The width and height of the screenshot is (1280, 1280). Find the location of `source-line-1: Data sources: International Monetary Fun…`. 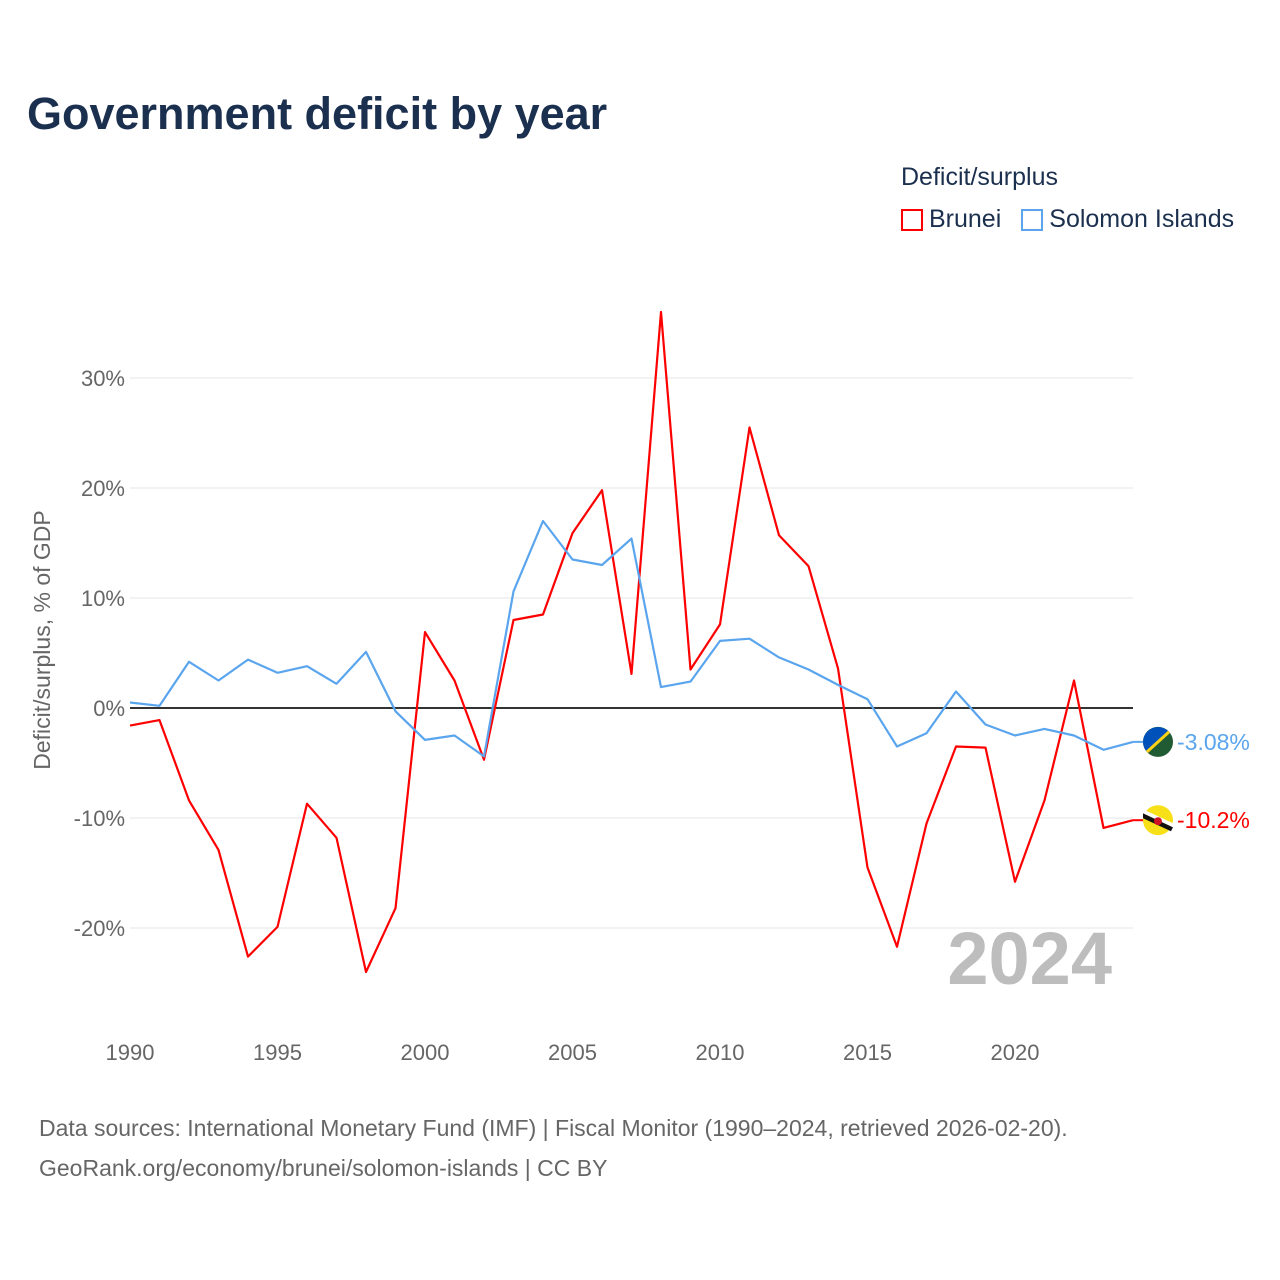

source-line-1: Data sources: International Monetary Fun… is located at coordinates (553, 1128).